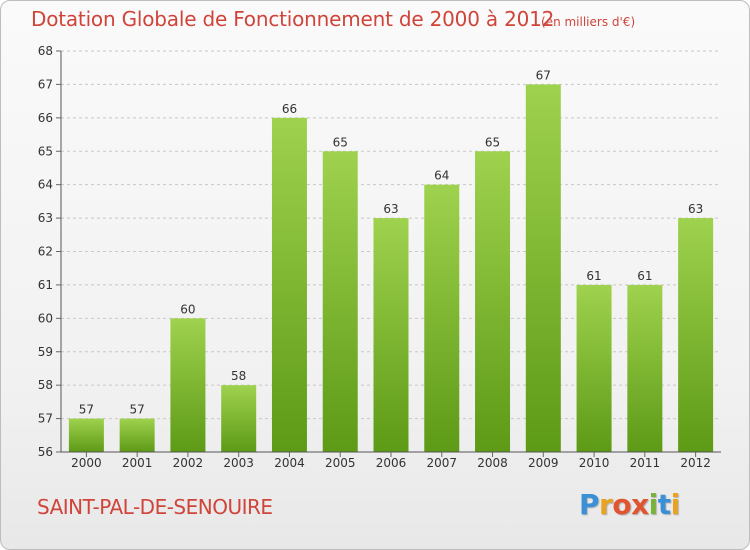 Image resolution: width=750 pixels, height=550 pixels. I want to click on y-tick-label: 62, so click(45, 252).